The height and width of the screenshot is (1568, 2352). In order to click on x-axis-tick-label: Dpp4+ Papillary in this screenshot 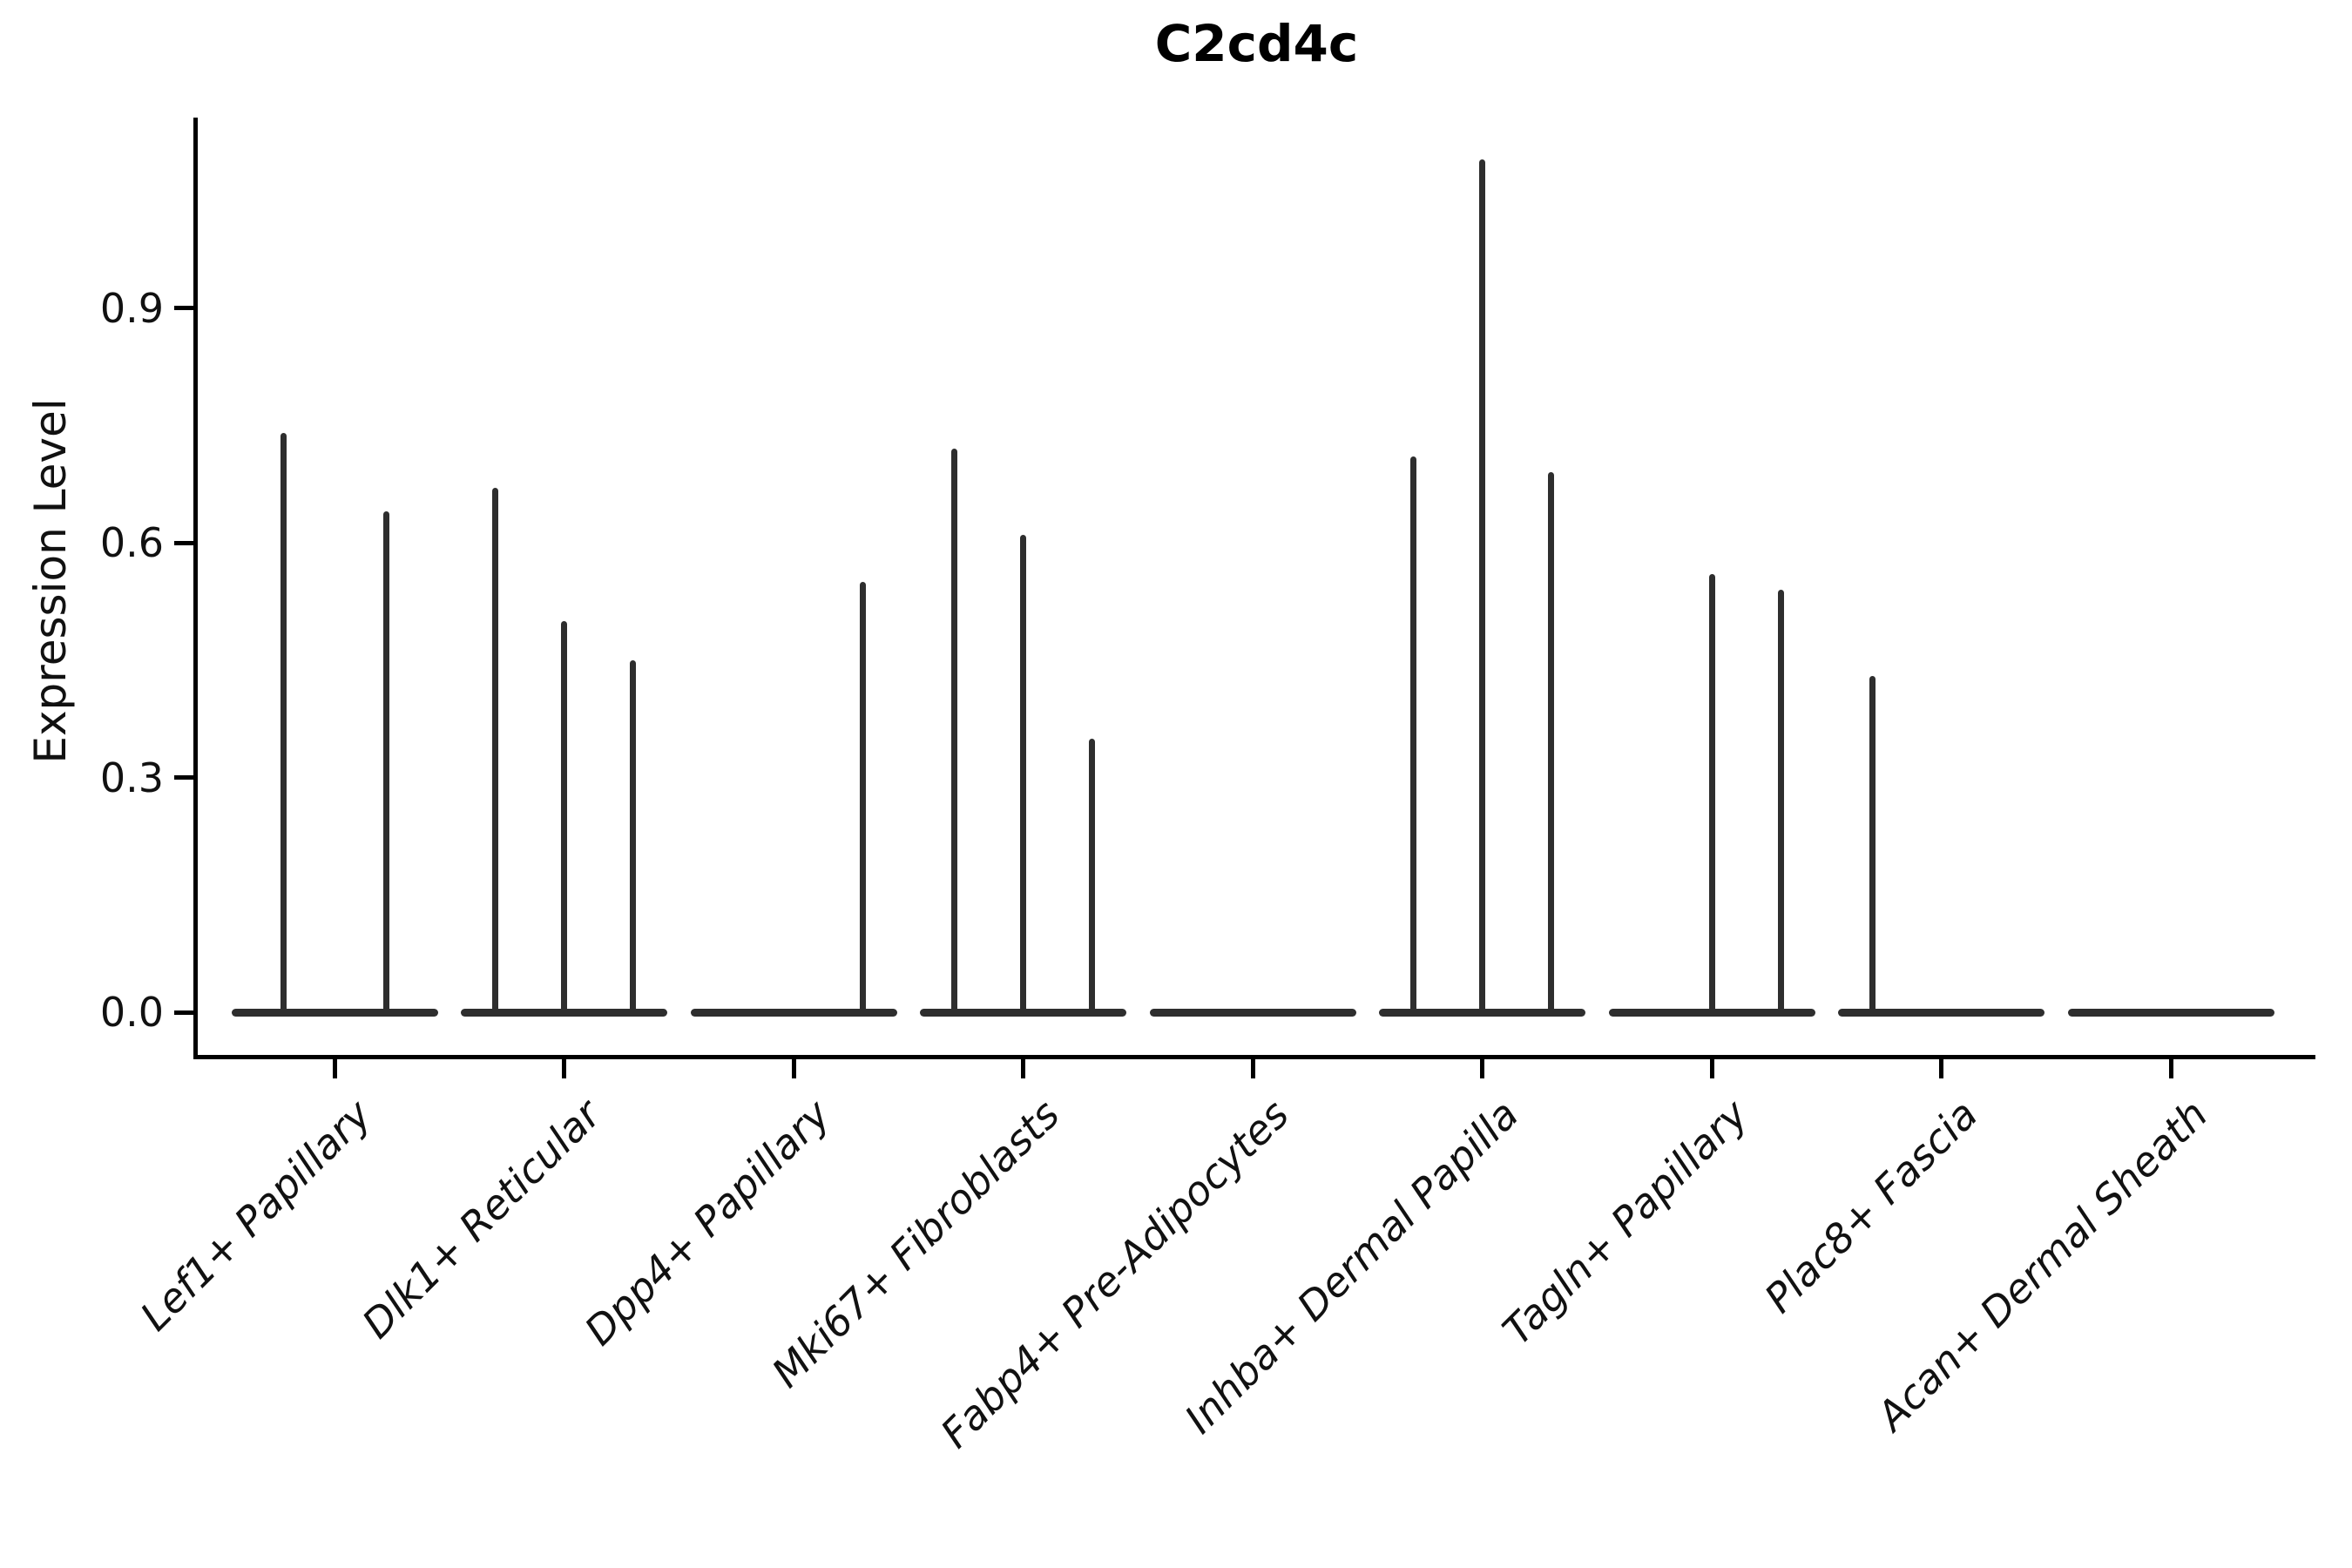, I will do `click(707, 1223)`.